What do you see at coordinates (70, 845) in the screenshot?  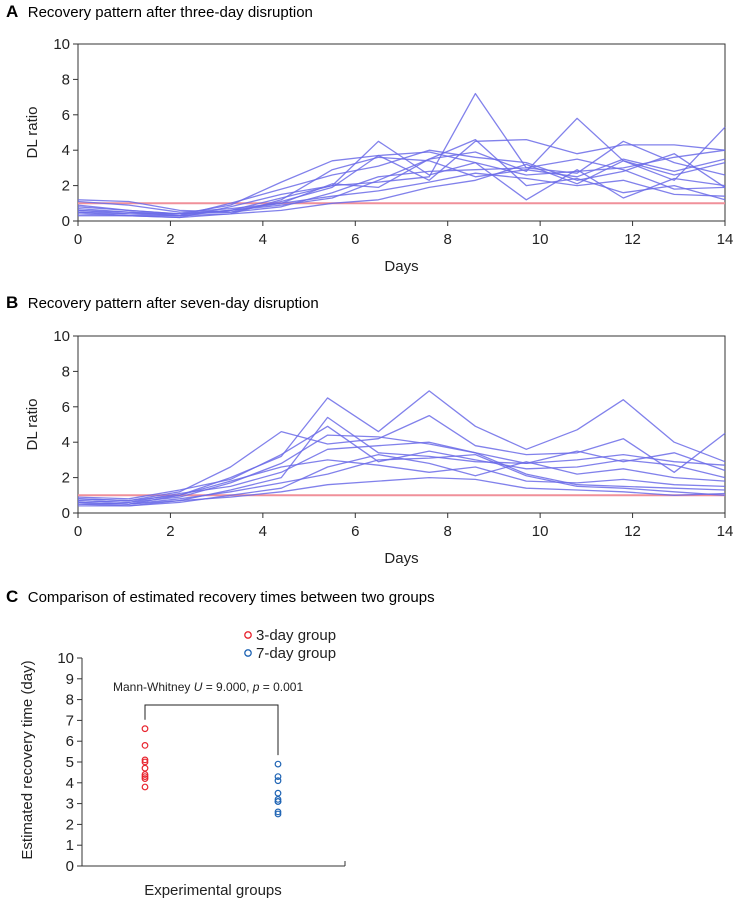 I see `y-tick-label: 1` at bounding box center [70, 845].